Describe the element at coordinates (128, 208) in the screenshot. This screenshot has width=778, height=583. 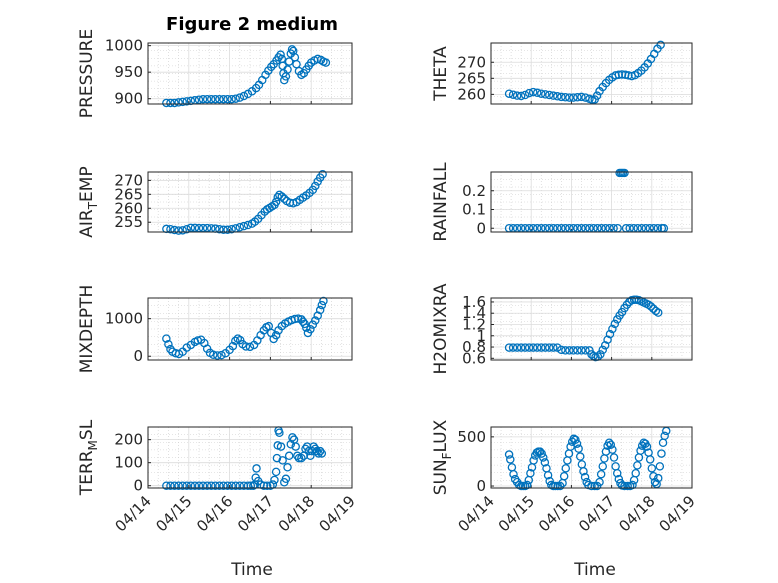
I see `y-tick-label: 260` at that location.